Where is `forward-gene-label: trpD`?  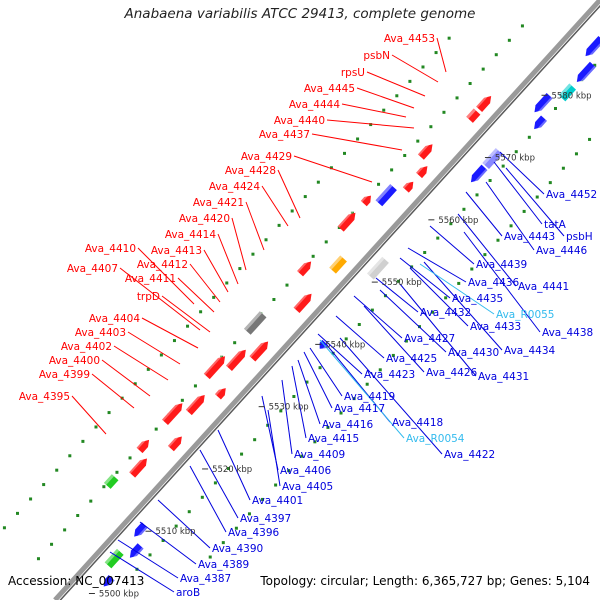
forward-gene-label: trpD is located at coordinates (148, 297).